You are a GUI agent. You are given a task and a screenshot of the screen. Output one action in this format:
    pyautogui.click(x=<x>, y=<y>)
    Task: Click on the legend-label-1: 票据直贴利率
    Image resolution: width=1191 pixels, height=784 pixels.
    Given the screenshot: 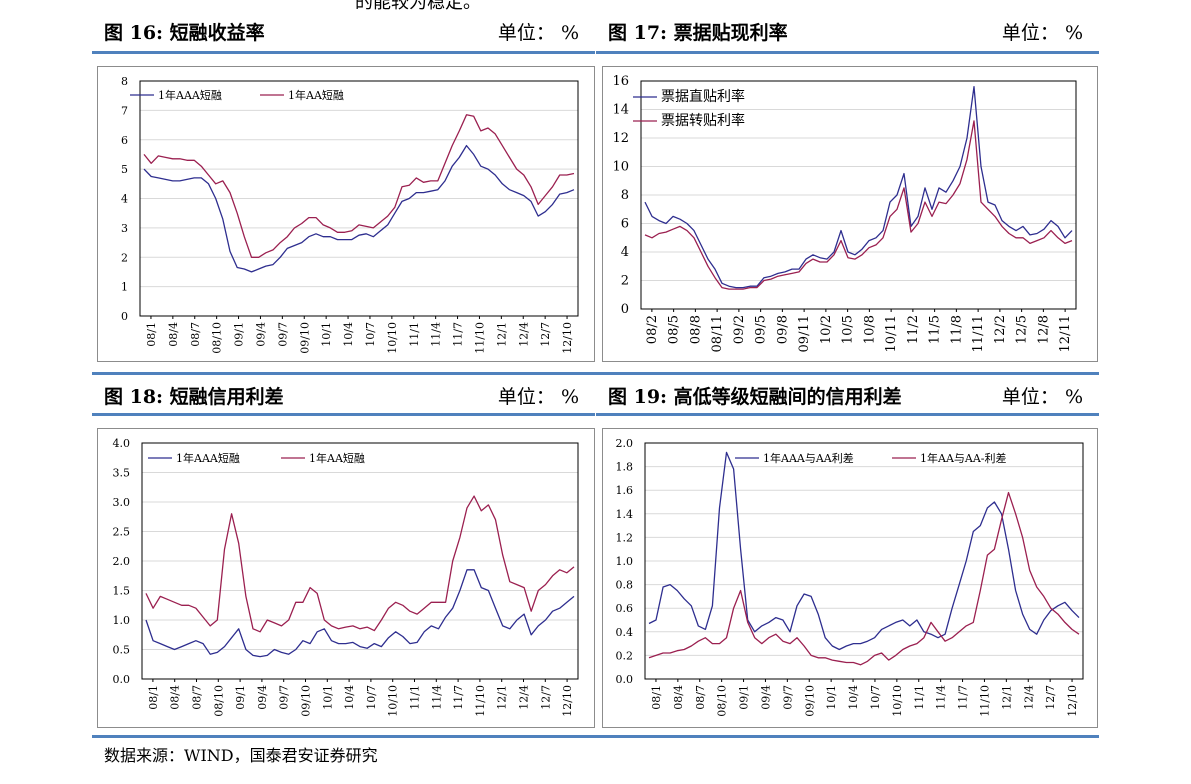 What is the action you would take?
    pyautogui.click(x=703, y=96)
    